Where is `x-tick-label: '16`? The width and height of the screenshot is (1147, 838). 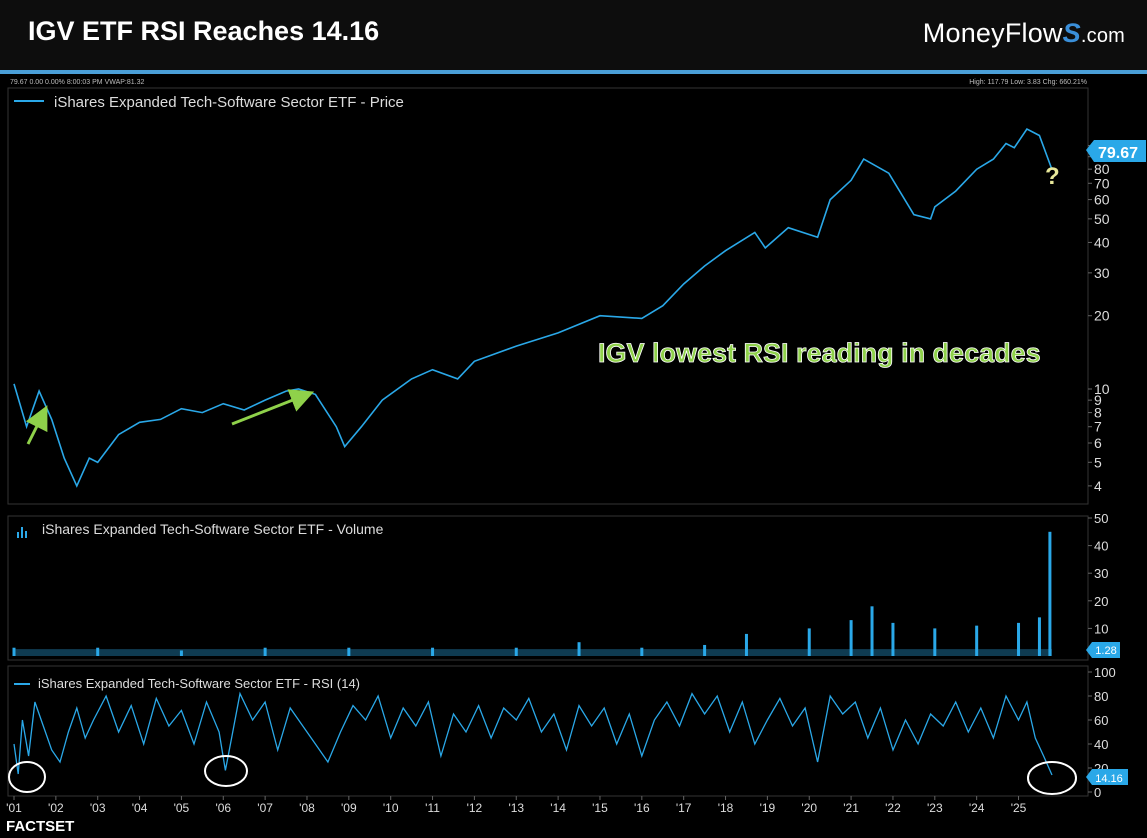
x-tick-label: '16 is located at coordinates (642, 808).